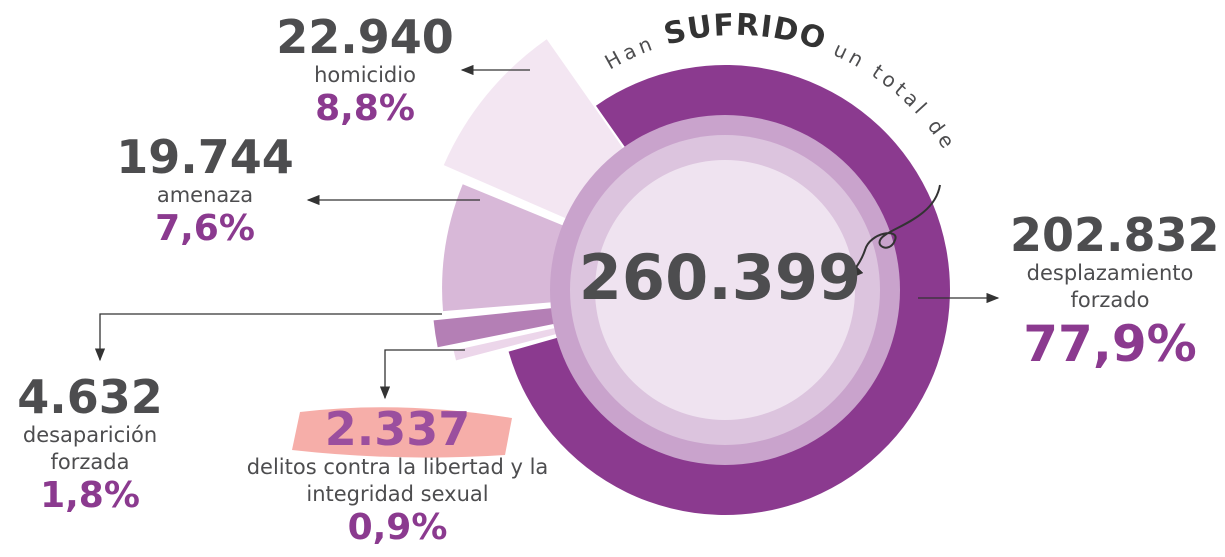 This screenshot has height=557, width=1225. I want to click on count-label: 19.744, so click(205, 157).